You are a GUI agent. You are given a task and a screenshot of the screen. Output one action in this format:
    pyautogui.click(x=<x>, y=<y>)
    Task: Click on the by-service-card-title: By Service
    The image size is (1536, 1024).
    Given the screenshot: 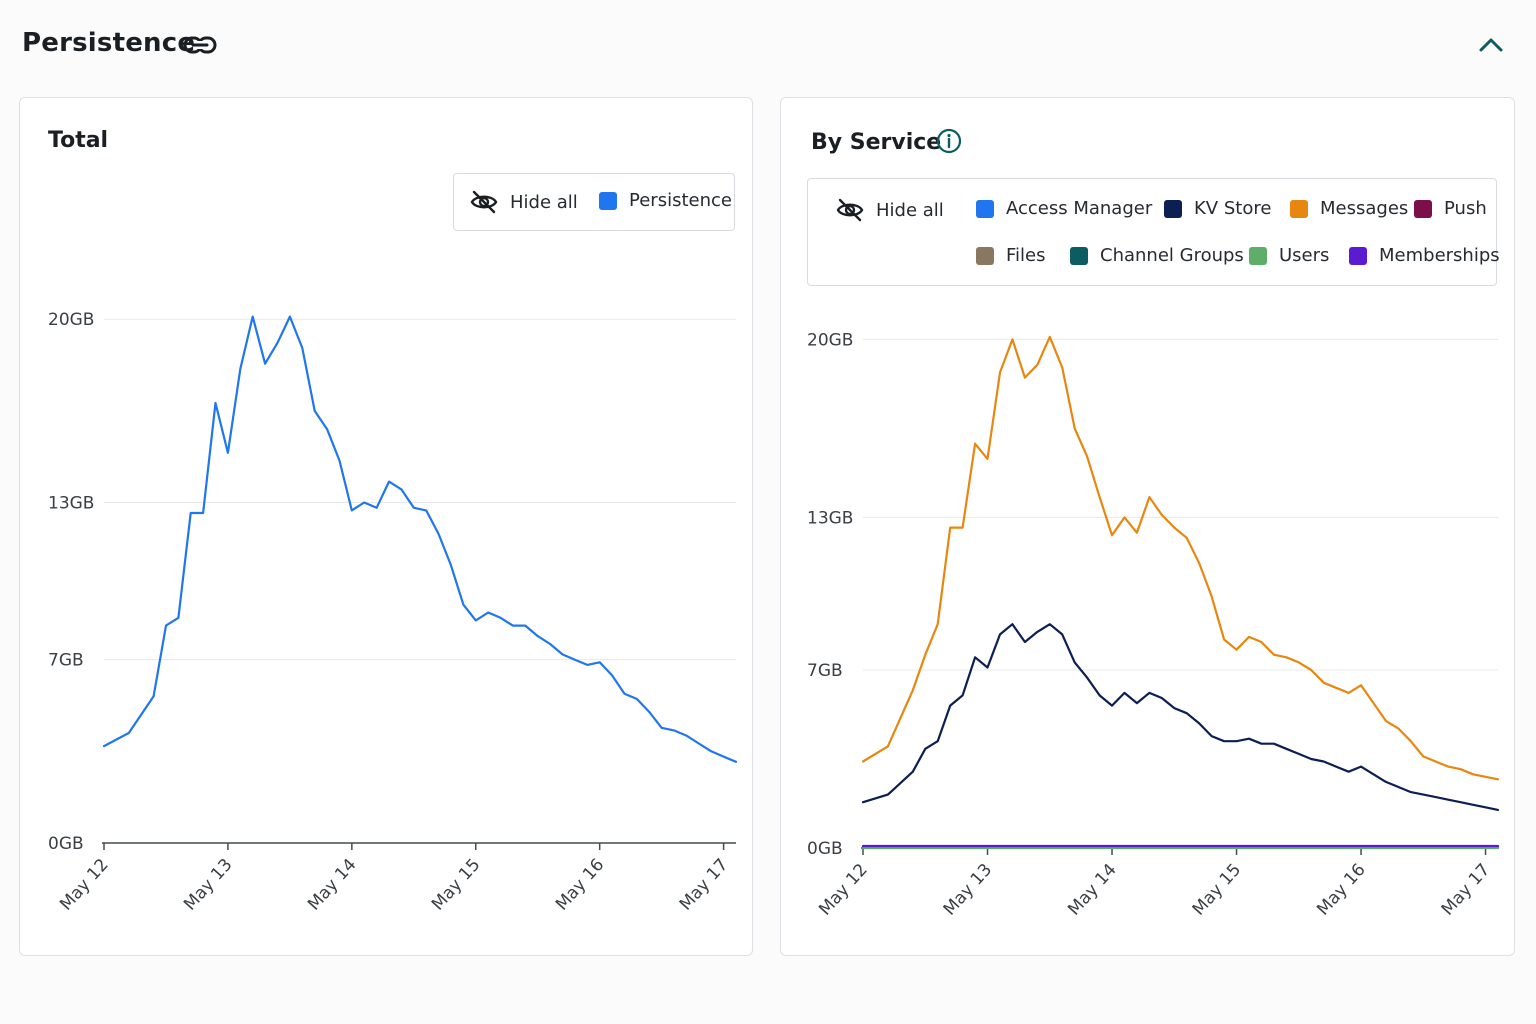 What is the action you would take?
    pyautogui.click(x=876, y=142)
    